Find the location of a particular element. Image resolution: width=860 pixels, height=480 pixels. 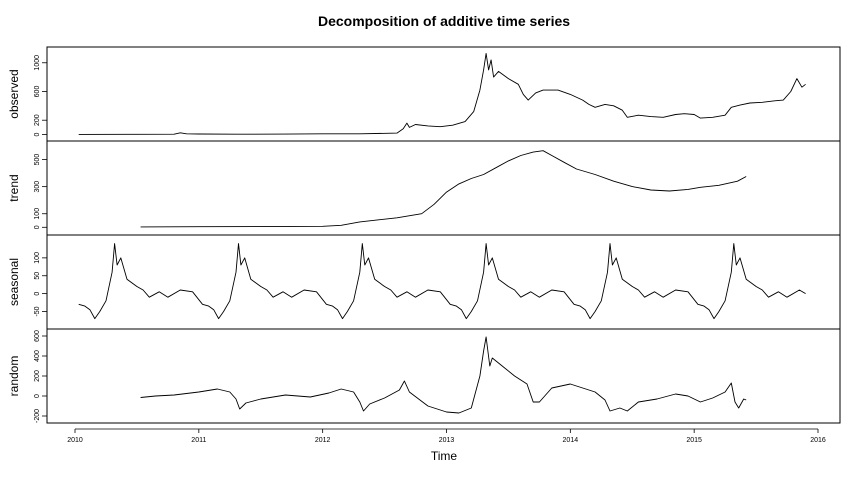

series-line-random is located at coordinates (443, 375).